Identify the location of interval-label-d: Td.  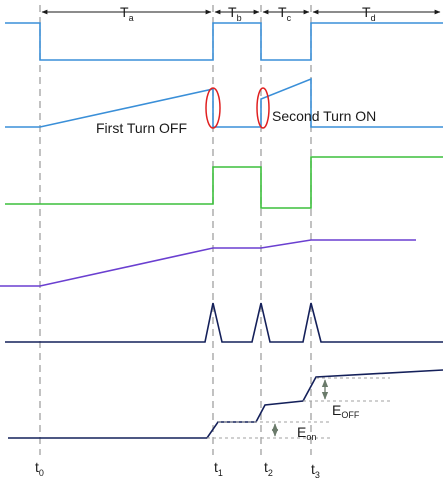
(369, 13).